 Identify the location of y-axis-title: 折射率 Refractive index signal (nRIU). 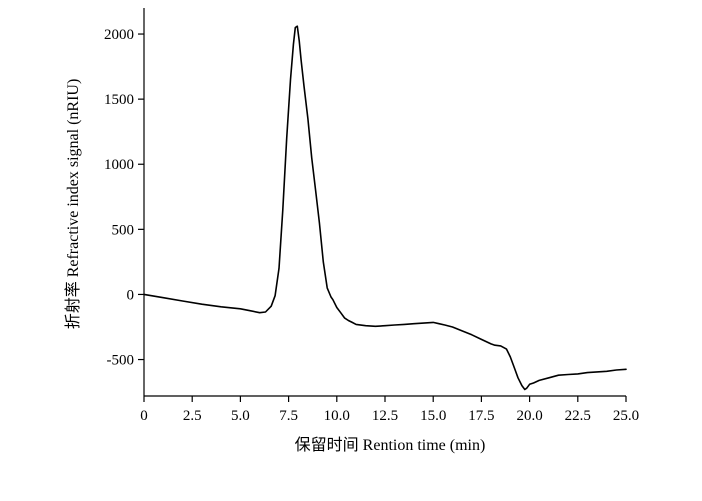
(73, 204).